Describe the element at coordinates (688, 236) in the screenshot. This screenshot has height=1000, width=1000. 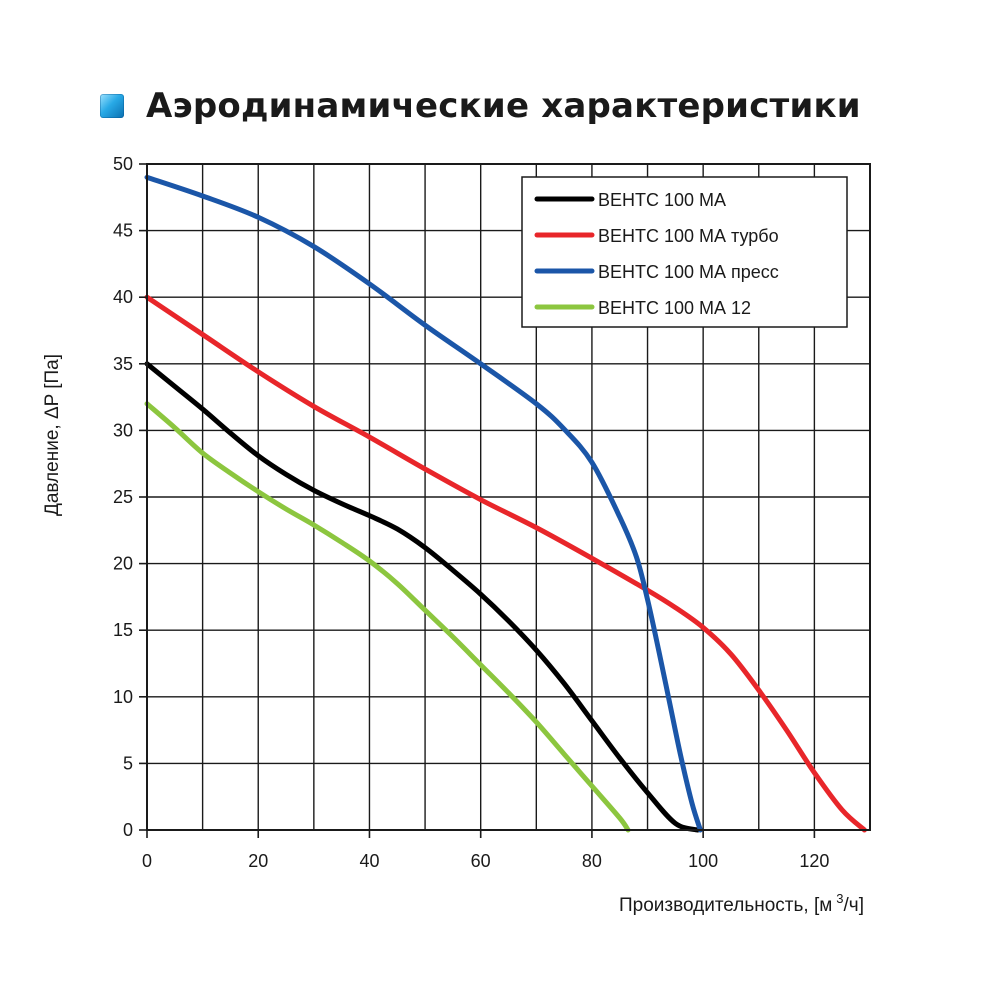
I see `legend-label: ВЕНТС 100 МА турбо` at that location.